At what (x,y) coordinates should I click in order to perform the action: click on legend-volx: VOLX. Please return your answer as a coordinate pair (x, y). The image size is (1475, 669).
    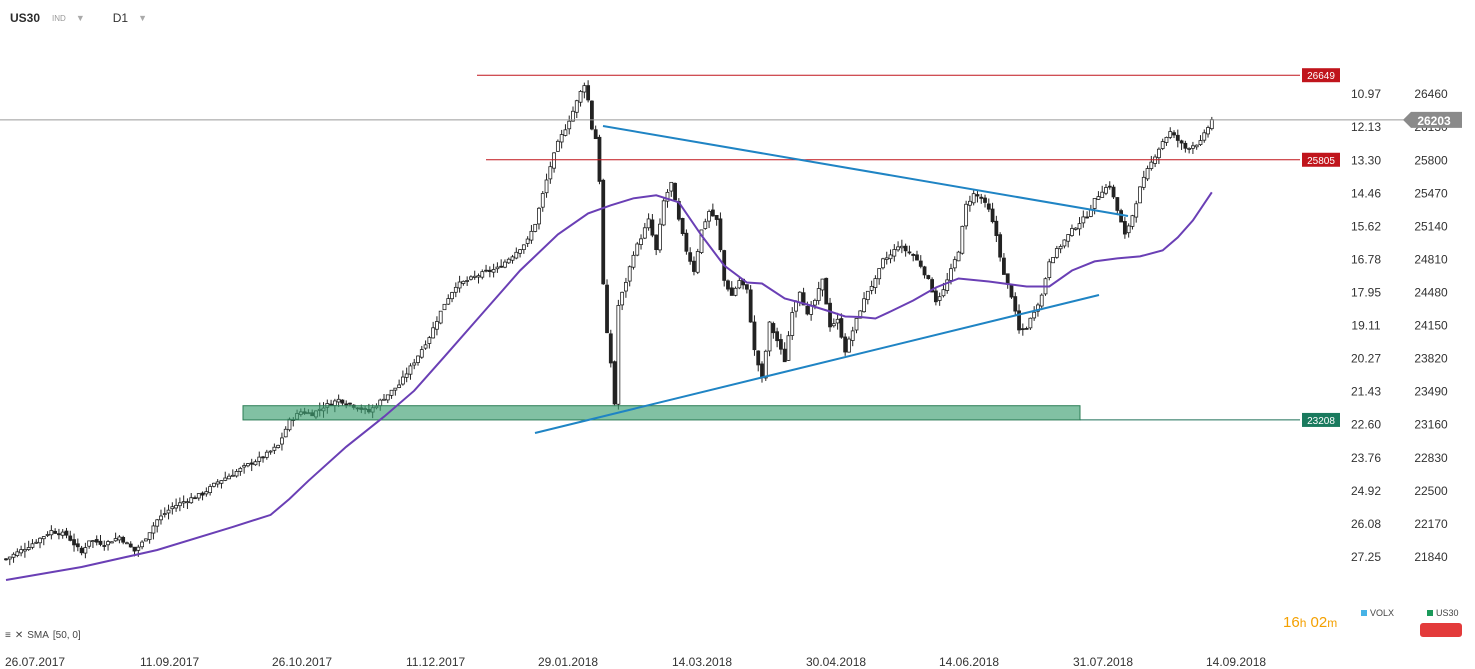
    Looking at the image, I should click on (1377, 613).